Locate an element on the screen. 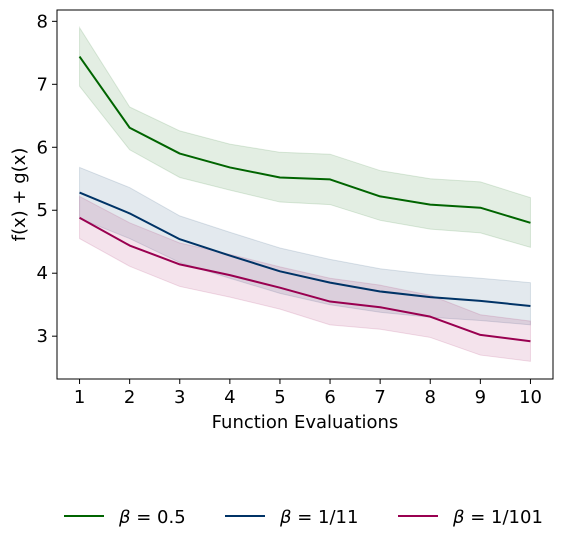 Image resolution: width=563 pixels, height=550 pixels. legend-value: = 1/101 is located at coordinates (504, 517).